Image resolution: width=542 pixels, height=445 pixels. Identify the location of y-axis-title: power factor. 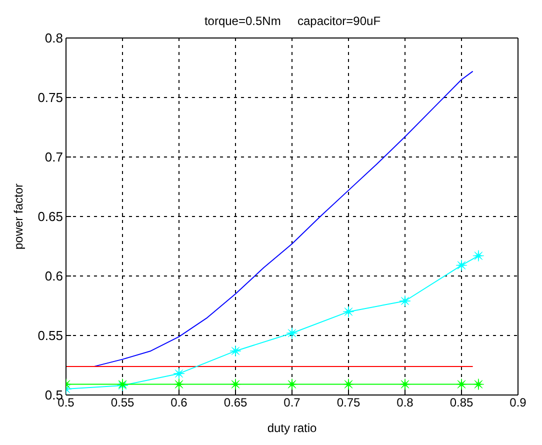
(18, 216).